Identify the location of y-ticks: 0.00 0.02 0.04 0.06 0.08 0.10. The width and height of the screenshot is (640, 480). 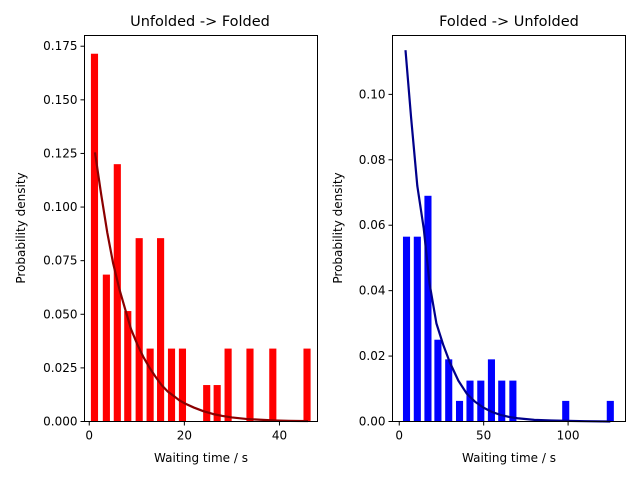
(376, 258).